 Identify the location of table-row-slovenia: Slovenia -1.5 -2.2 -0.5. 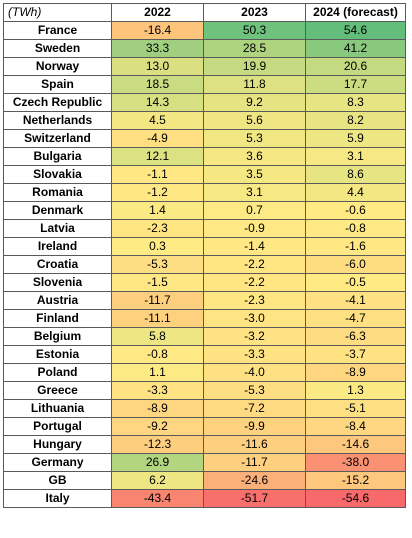
(204, 282).